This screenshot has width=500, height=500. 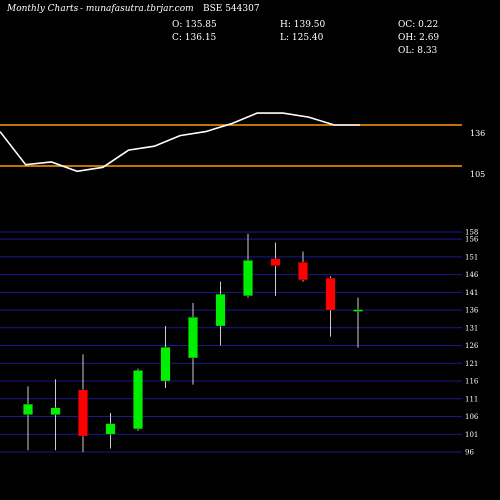 What do you see at coordinates (471, 257) in the screenshot?
I see `price-tick-label: 151` at bounding box center [471, 257].